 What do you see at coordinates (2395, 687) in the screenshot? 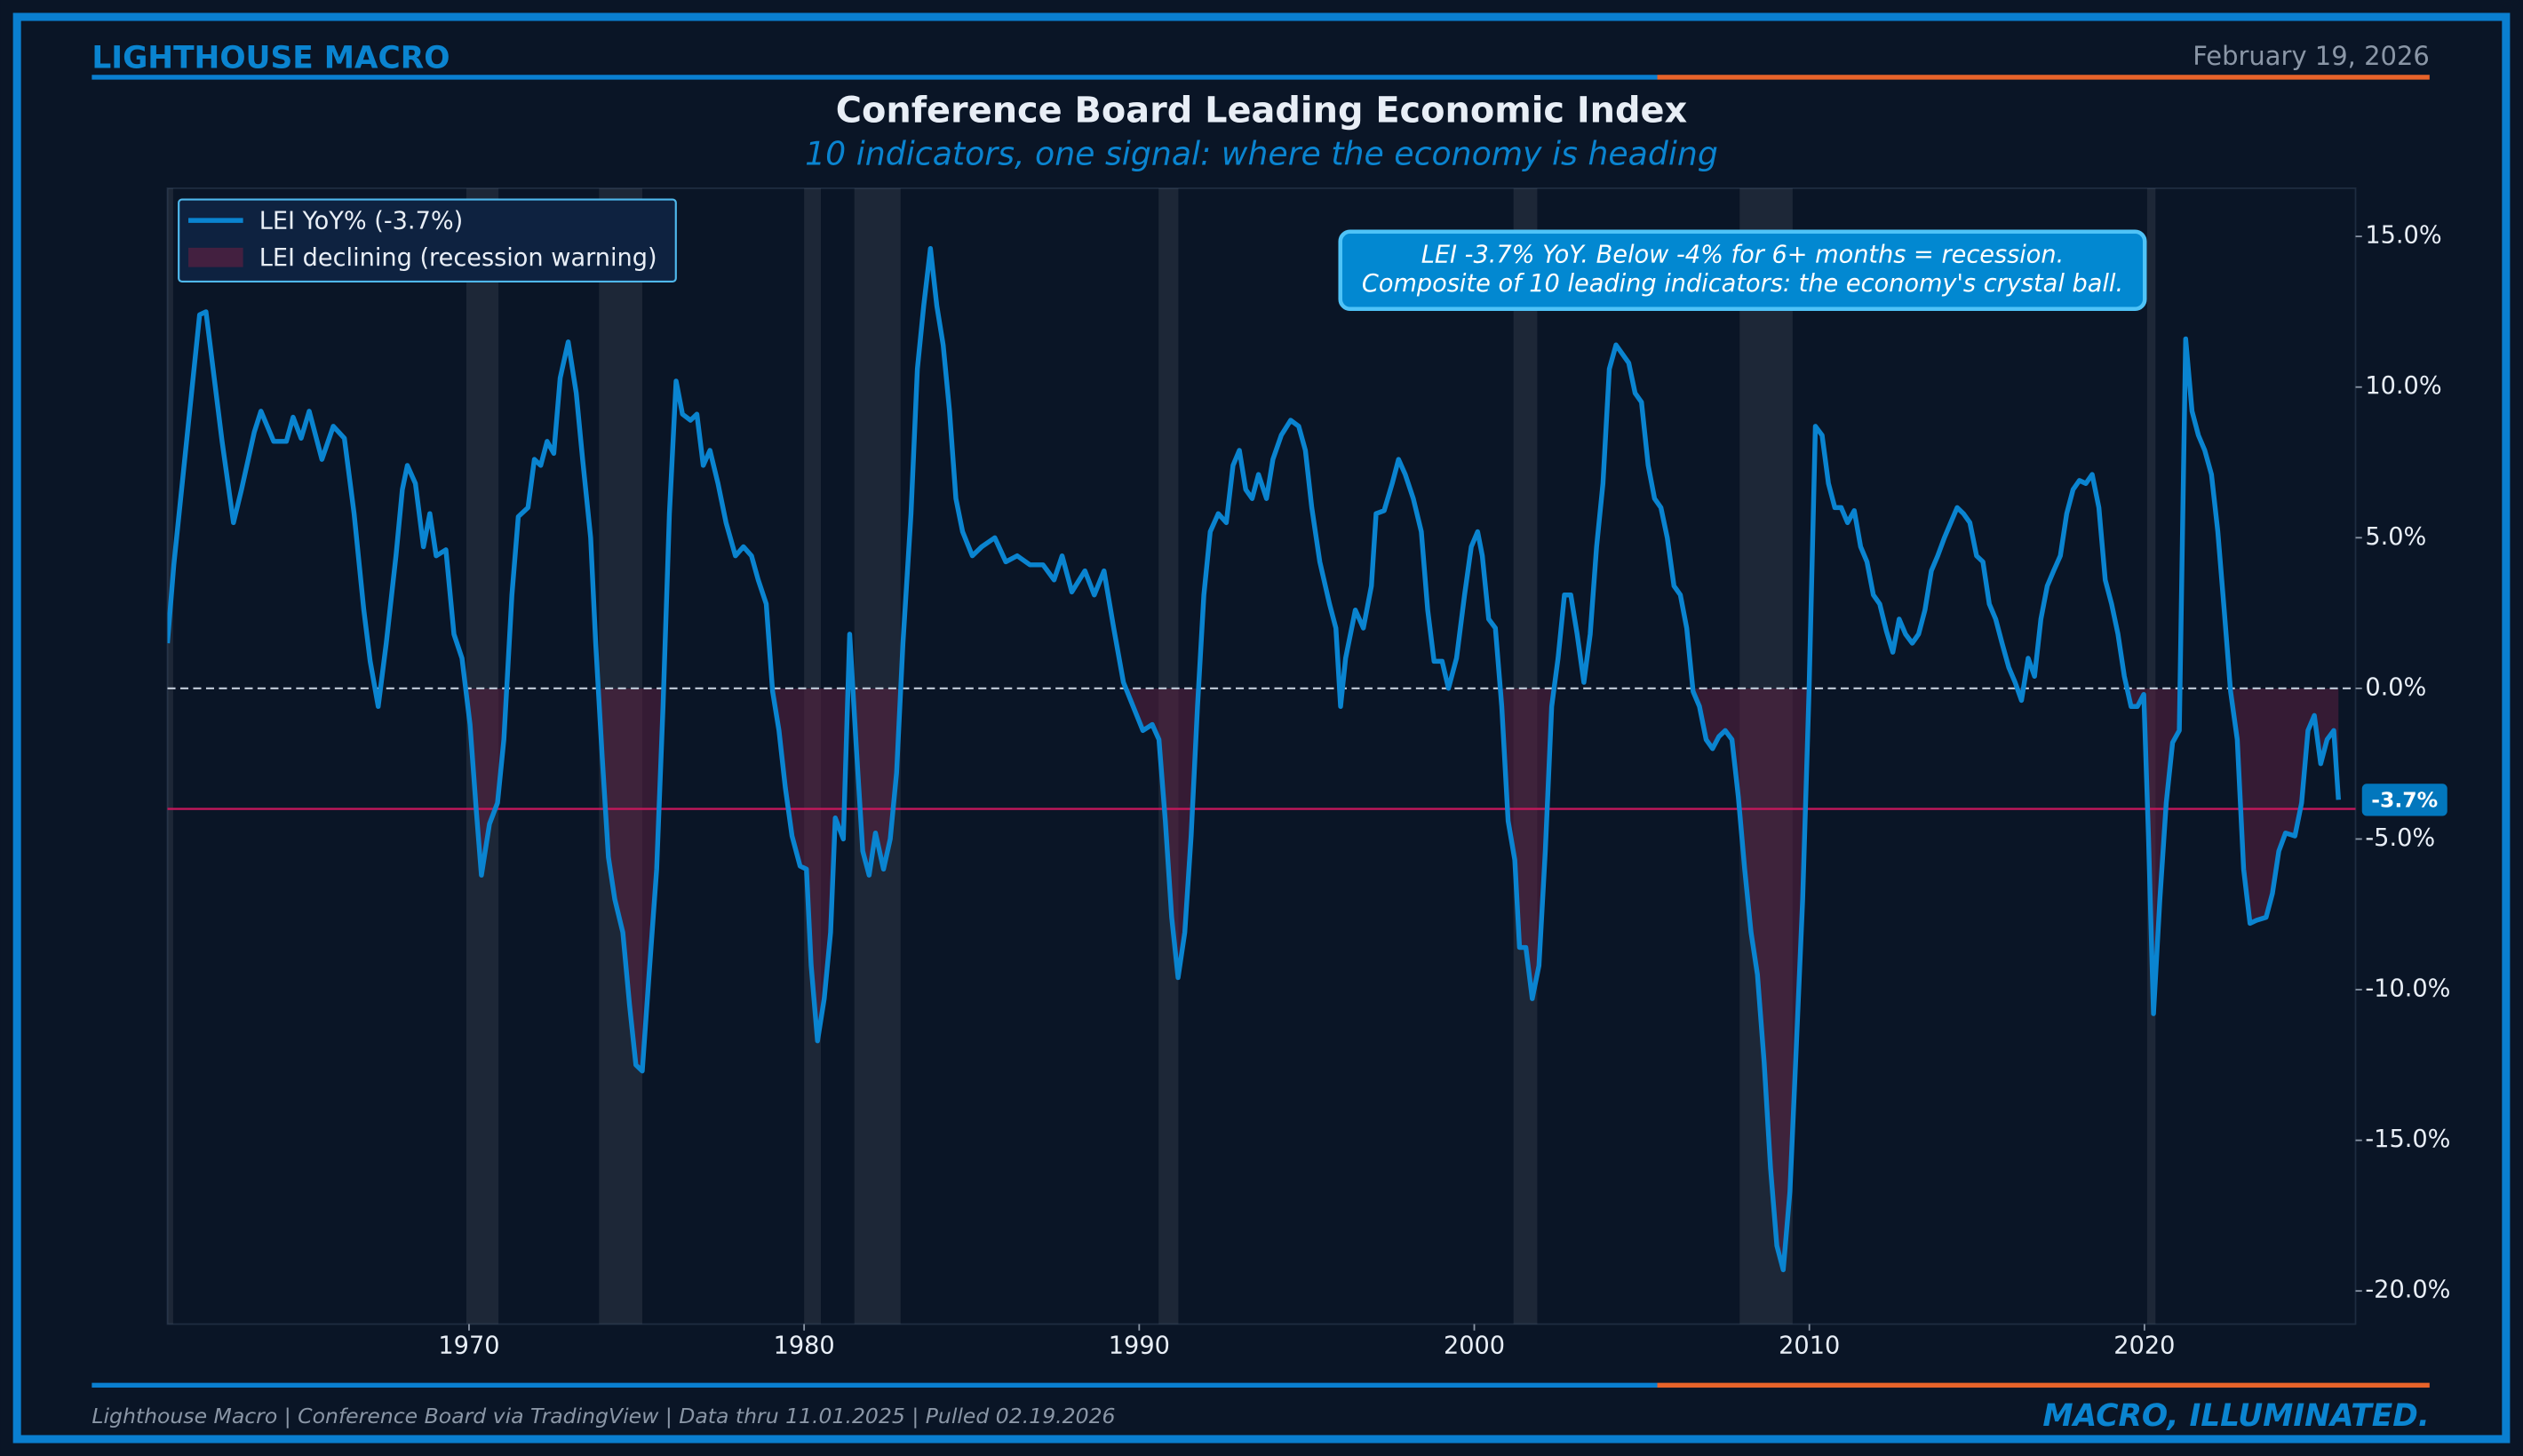
I see `y-tick-label: 0.0%` at bounding box center [2395, 687].